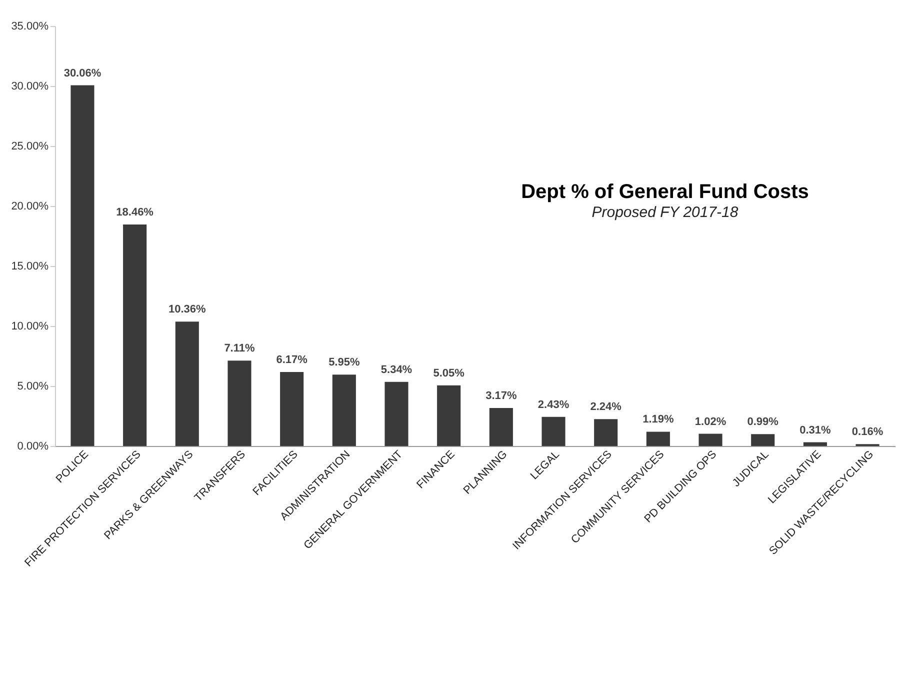  I want to click on y-tick-label: 15.00%, so click(30, 266).